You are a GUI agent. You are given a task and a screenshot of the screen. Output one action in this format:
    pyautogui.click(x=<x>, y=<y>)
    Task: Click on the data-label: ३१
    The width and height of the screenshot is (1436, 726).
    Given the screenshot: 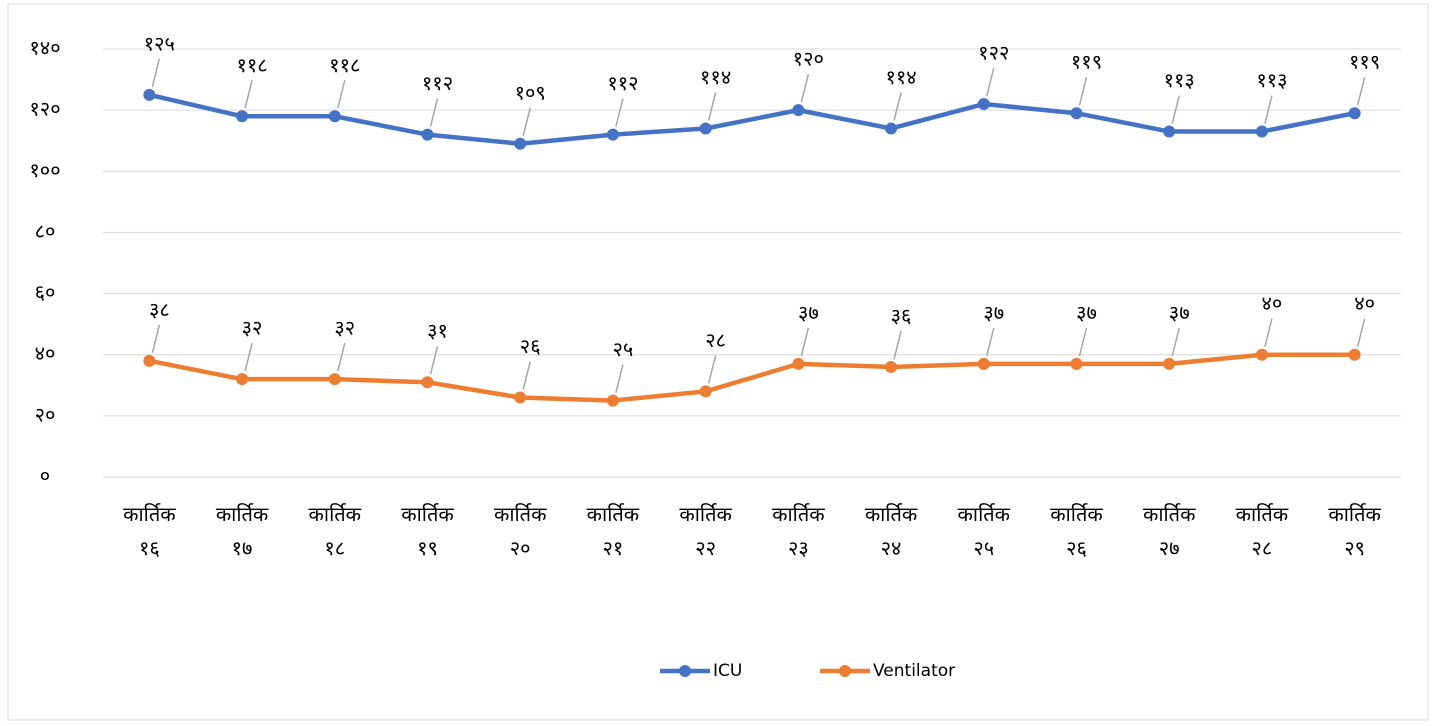 What is the action you would take?
    pyautogui.click(x=437, y=331)
    